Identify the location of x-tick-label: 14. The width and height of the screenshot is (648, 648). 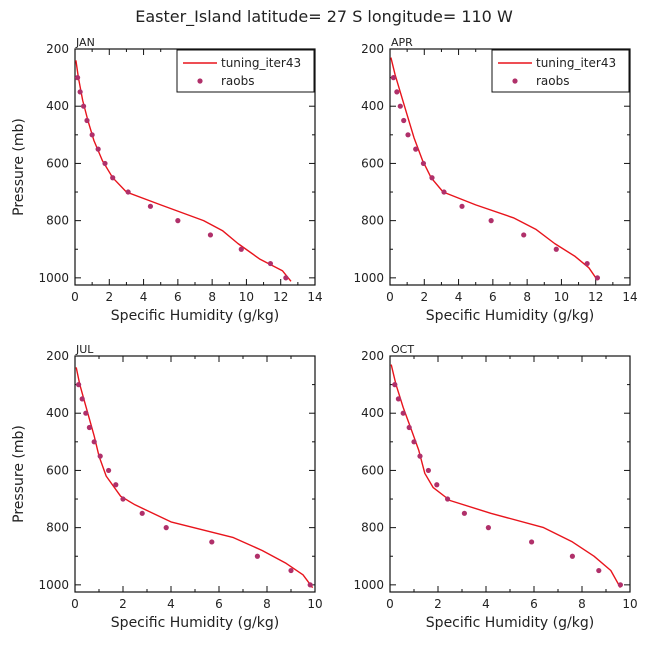
(314, 297).